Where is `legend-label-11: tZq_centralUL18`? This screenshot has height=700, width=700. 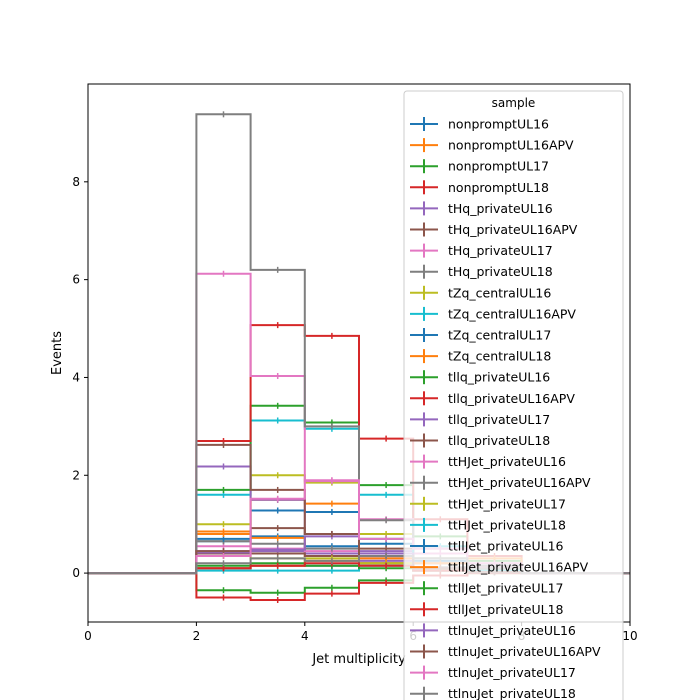
legend-label-11: tZq_centralUL18 is located at coordinates (499, 356).